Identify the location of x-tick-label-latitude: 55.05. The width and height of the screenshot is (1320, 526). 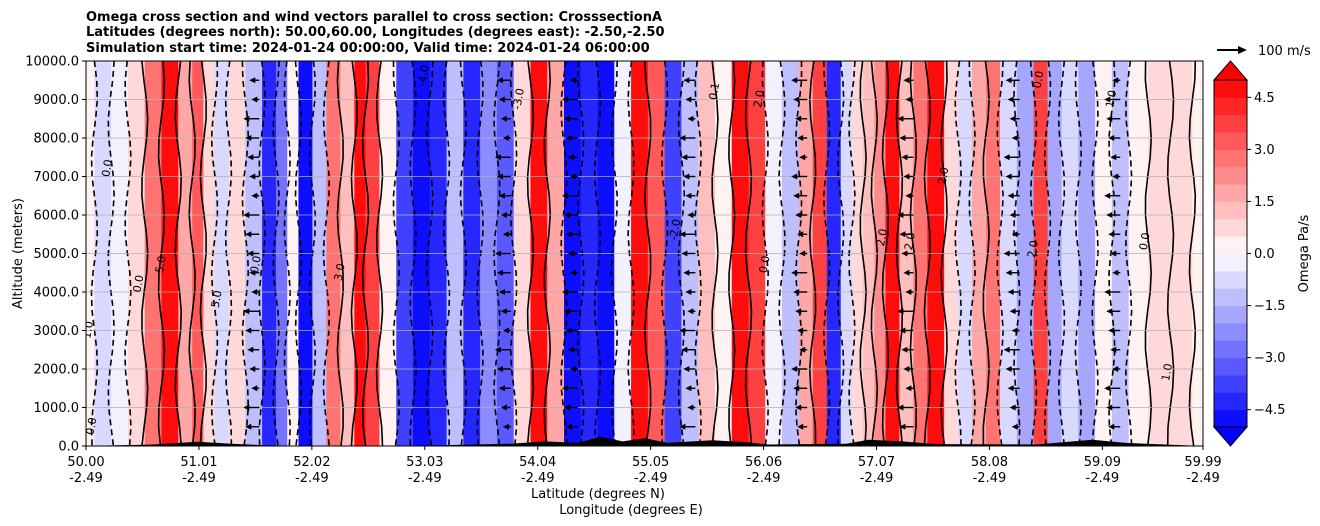
(650, 462).